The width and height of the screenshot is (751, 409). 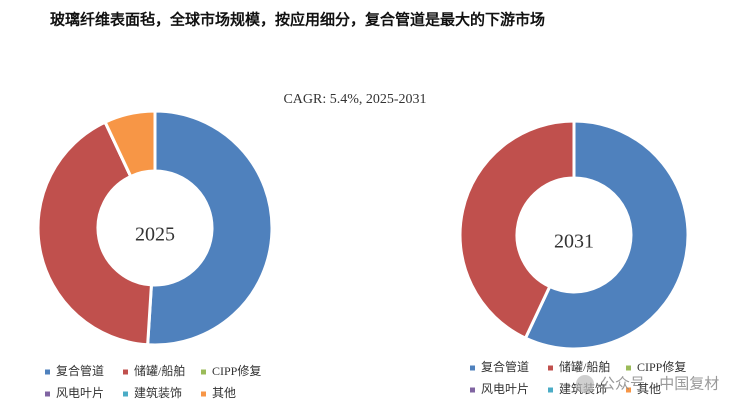 I want to click on center-label: 2031, so click(x=574, y=242).